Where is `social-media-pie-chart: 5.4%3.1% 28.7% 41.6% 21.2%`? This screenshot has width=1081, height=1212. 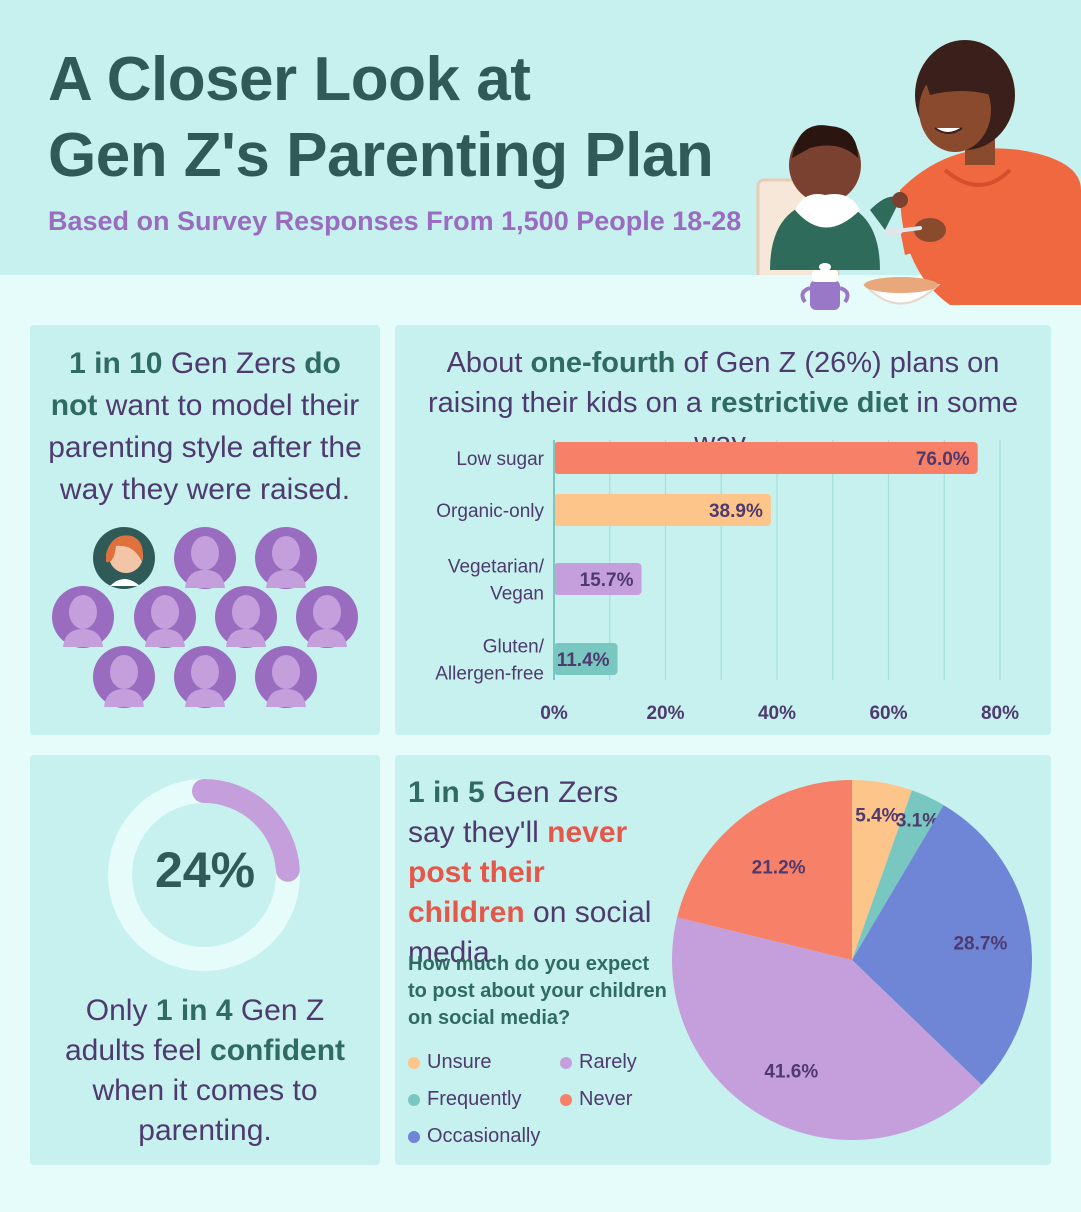
social-media-pie-chart: 5.4%3.1% 28.7% 41.6% 21.2% is located at coordinates (851, 960).